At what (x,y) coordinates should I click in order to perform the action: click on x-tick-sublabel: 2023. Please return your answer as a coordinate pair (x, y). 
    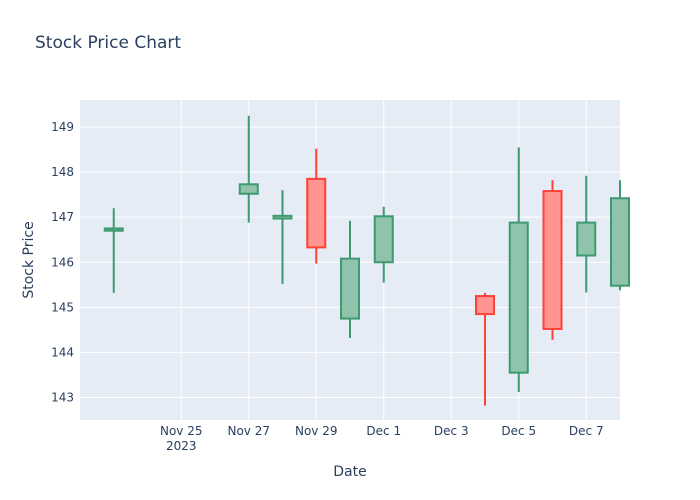
    Looking at the image, I should click on (181, 446).